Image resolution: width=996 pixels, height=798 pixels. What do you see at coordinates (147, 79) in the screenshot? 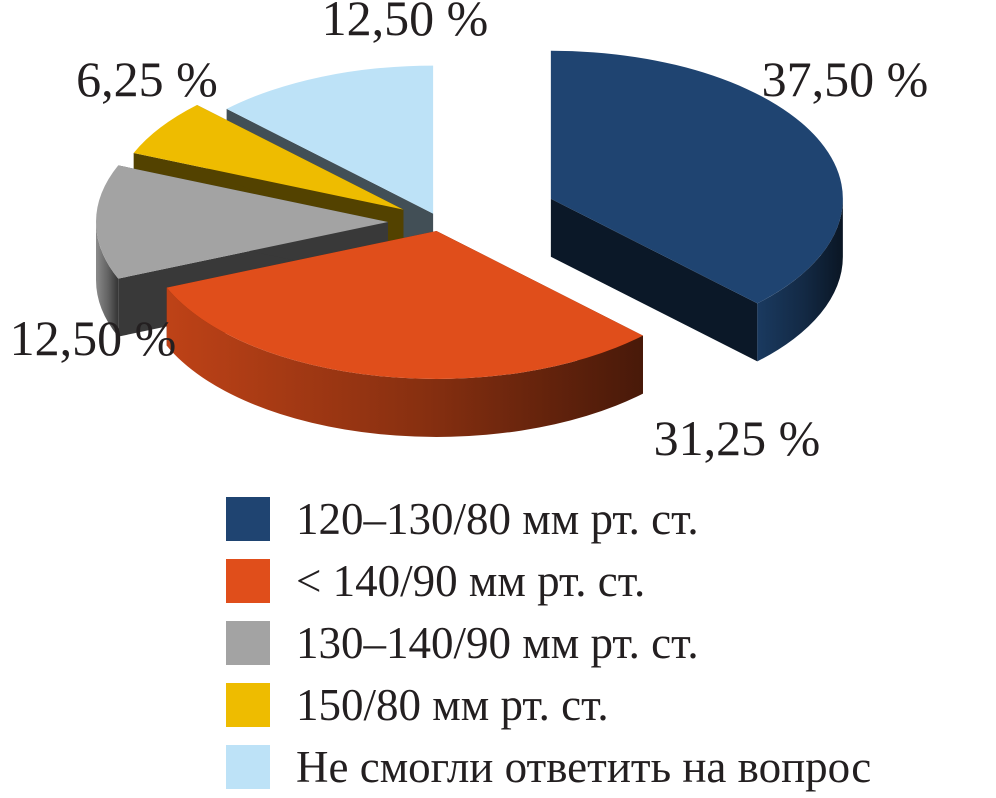
I see `data-label: 6,25 %` at bounding box center [147, 79].